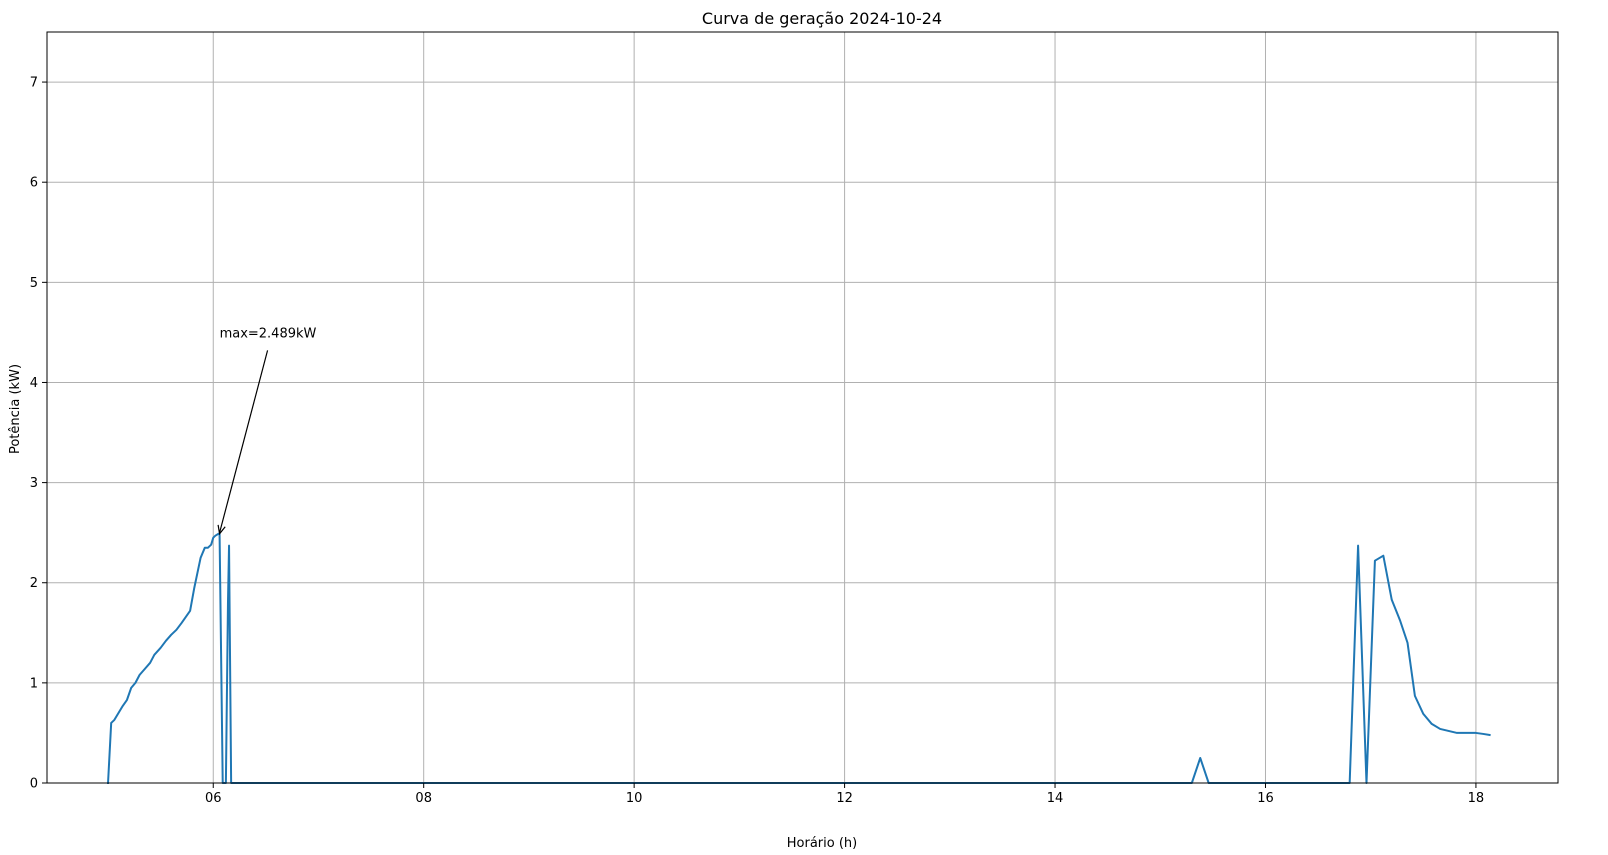  What do you see at coordinates (268, 333) in the screenshot?
I see `annotation-text: max=2.489kW` at bounding box center [268, 333].